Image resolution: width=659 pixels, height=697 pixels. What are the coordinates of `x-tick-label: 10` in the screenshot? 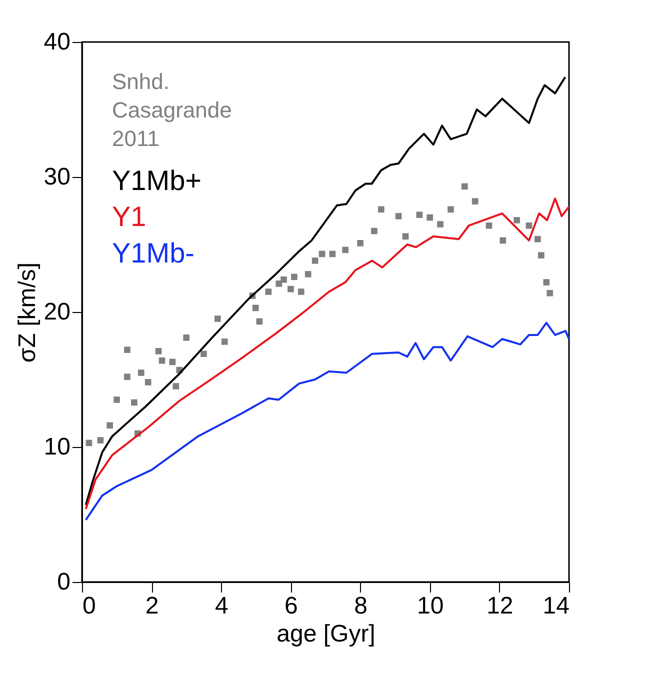 It's located at (430, 606).